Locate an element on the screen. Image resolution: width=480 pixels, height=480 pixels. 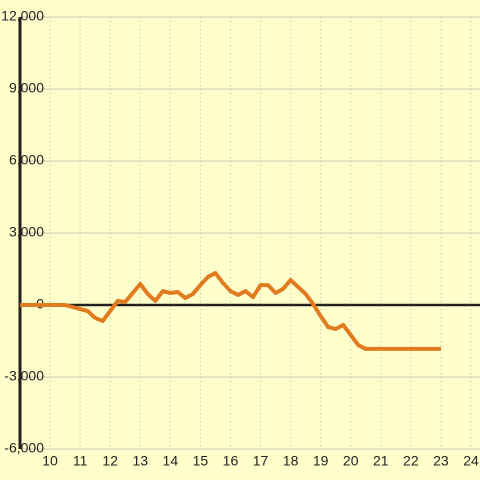
x-tick-label: 22 is located at coordinates (411, 461).